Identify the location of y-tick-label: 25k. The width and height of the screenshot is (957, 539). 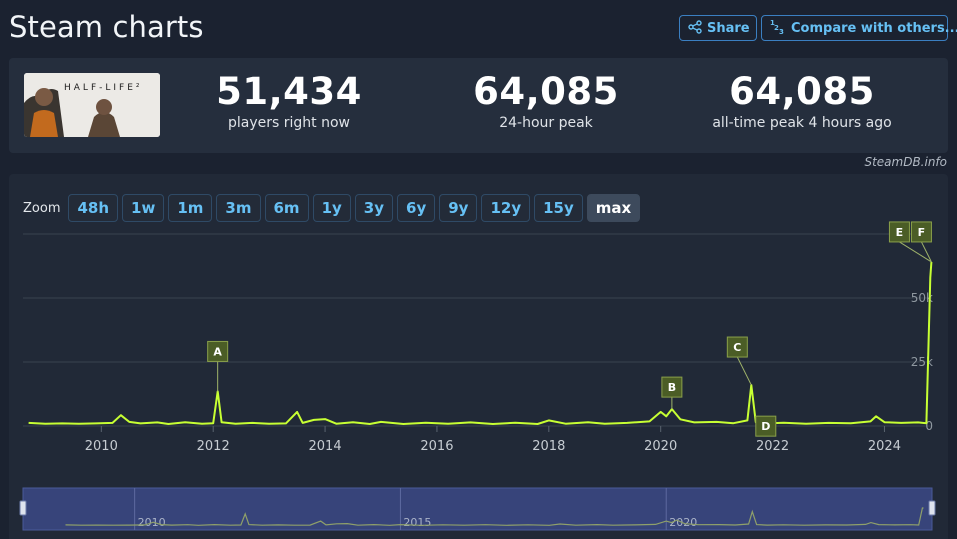
(922, 362).